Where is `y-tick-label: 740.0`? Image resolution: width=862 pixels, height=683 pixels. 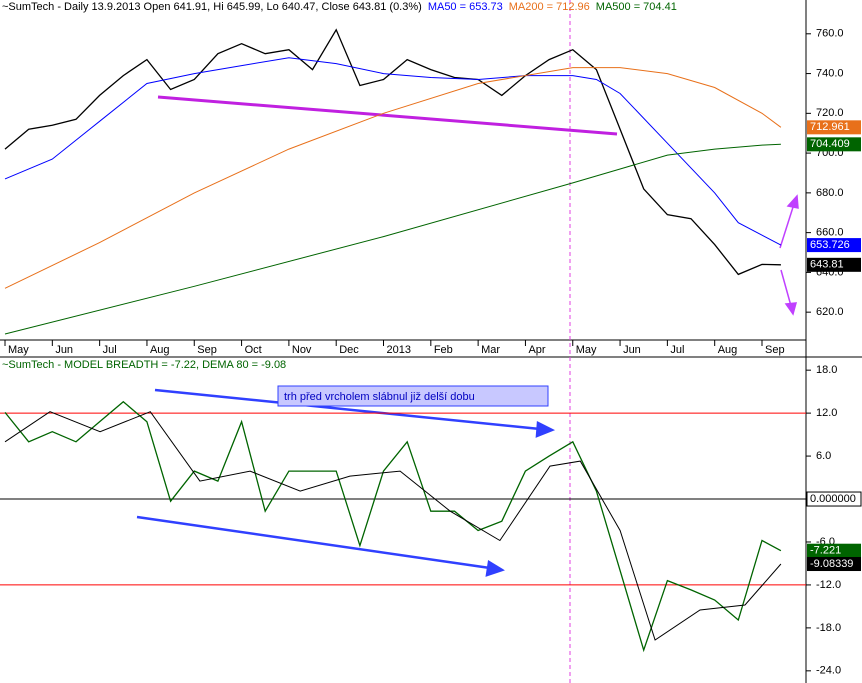 y-tick-label: 740.0 is located at coordinates (830, 73).